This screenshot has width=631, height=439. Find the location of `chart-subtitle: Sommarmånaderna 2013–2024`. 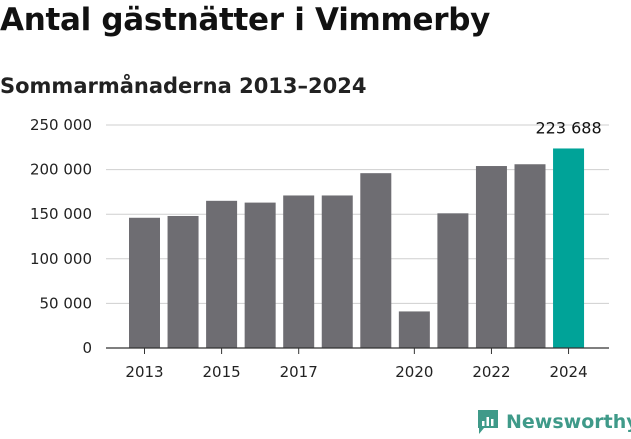

chart-subtitle: Sommarmånaderna 2013–2024 is located at coordinates (183, 86).